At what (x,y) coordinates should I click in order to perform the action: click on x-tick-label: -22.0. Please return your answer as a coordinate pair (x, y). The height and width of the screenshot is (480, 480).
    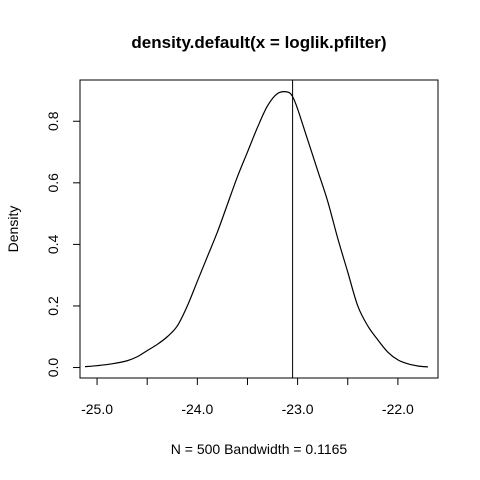
    Looking at the image, I should click on (398, 409).